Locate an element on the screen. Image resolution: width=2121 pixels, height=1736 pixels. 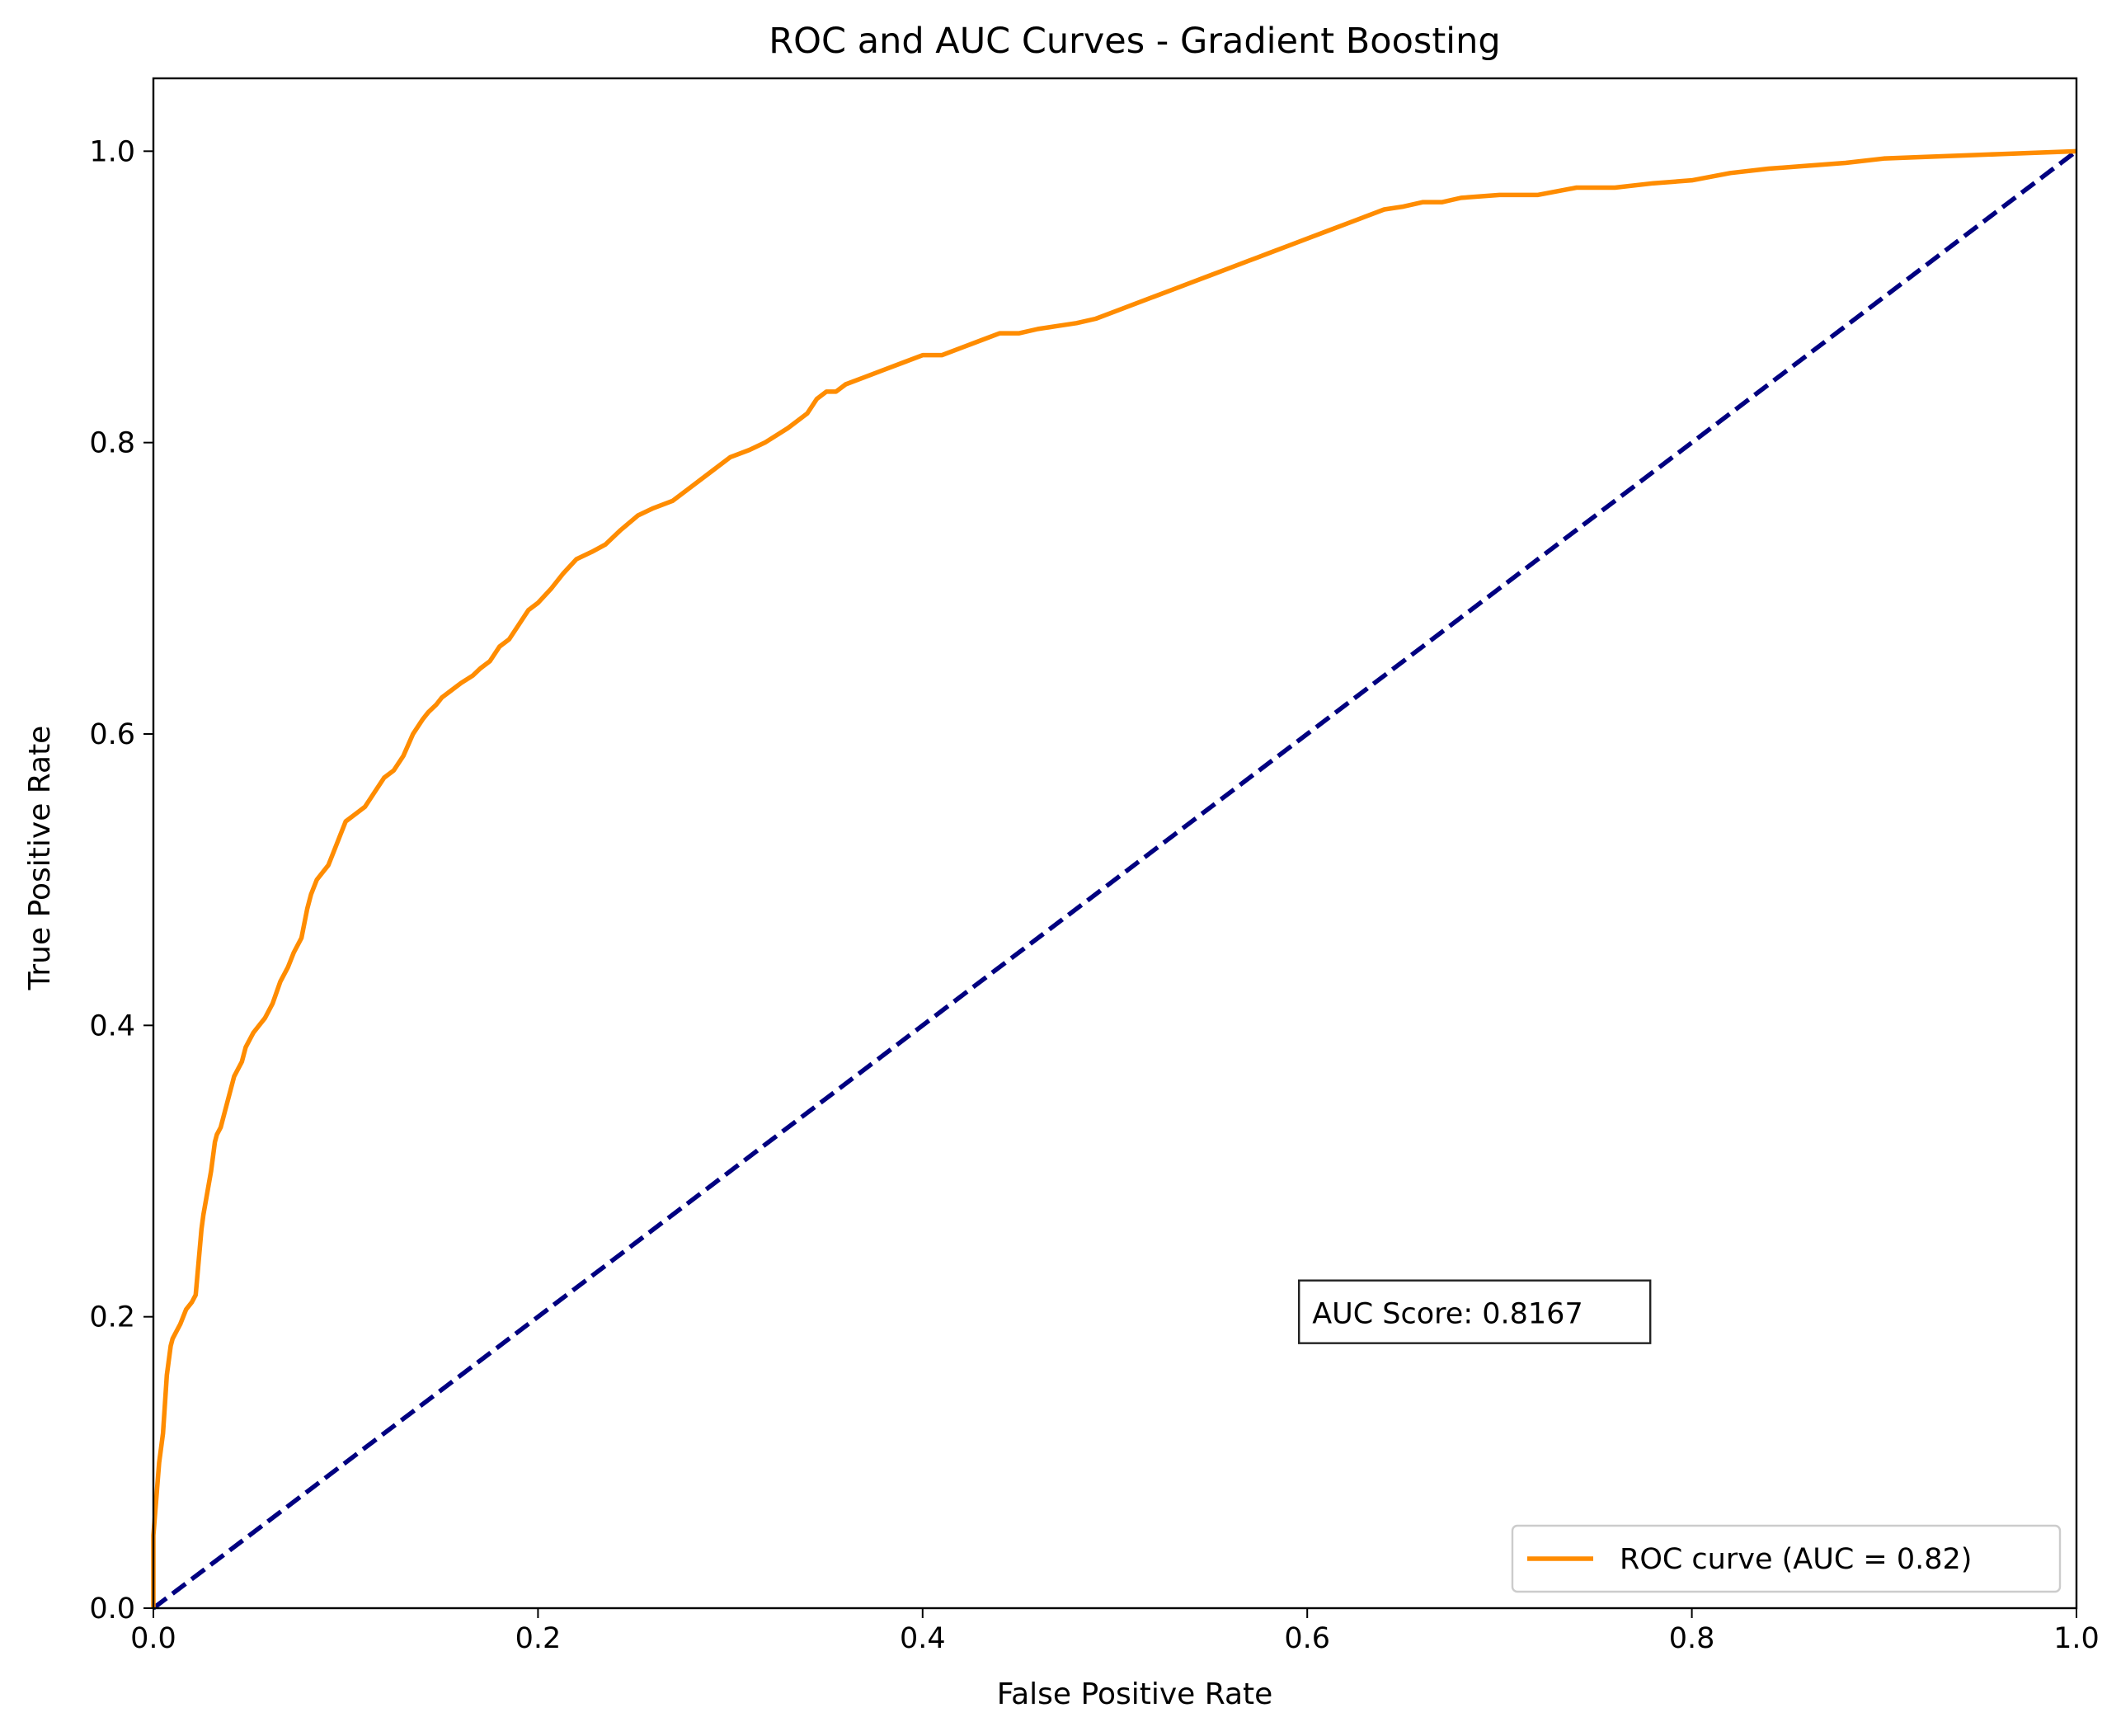
legend-label: ROC curve (AUC = 0.82) is located at coordinates (1796, 1559).